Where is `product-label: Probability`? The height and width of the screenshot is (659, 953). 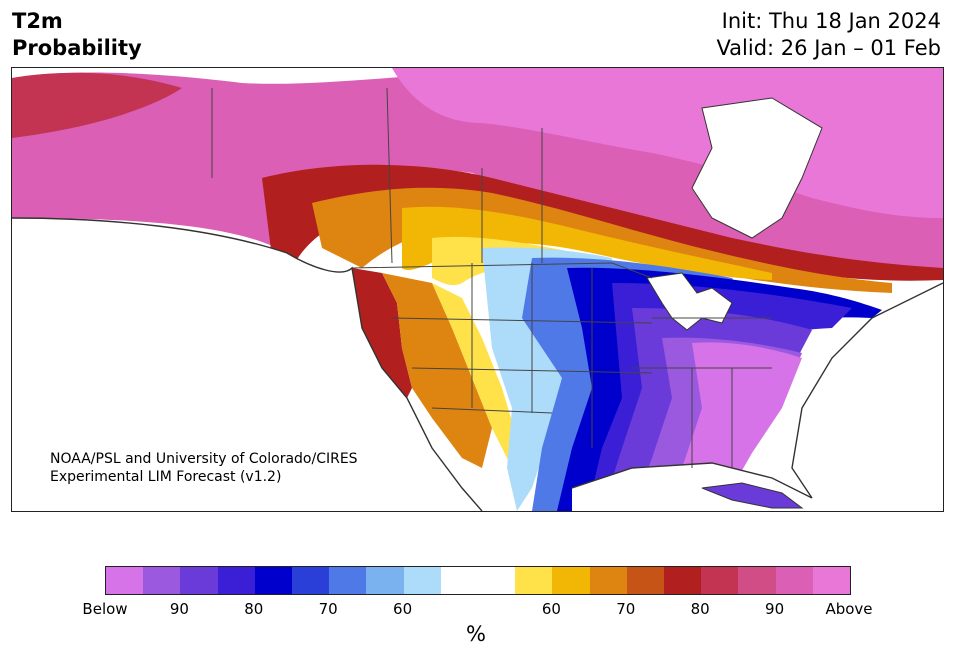
product-label: Probability is located at coordinates (77, 48).